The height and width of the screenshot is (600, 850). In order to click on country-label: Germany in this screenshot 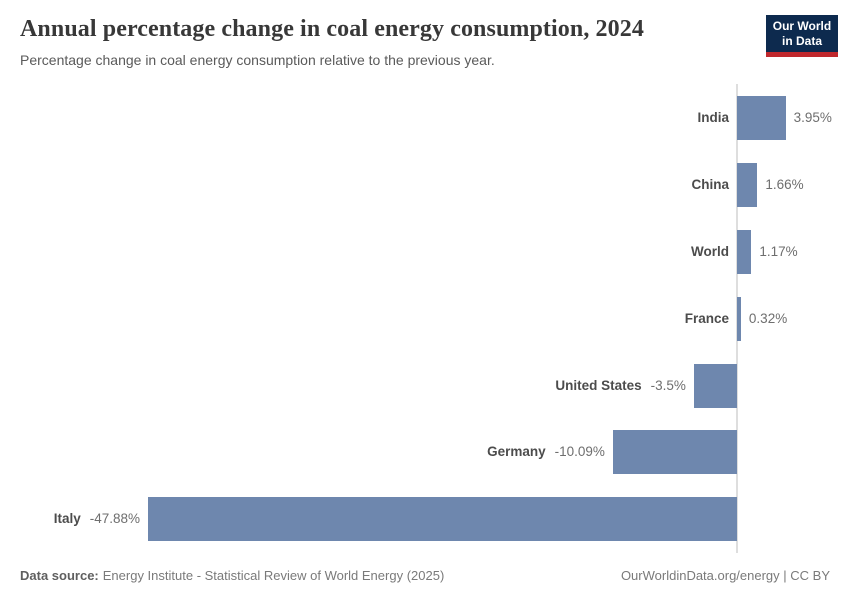, I will do `click(516, 452)`.